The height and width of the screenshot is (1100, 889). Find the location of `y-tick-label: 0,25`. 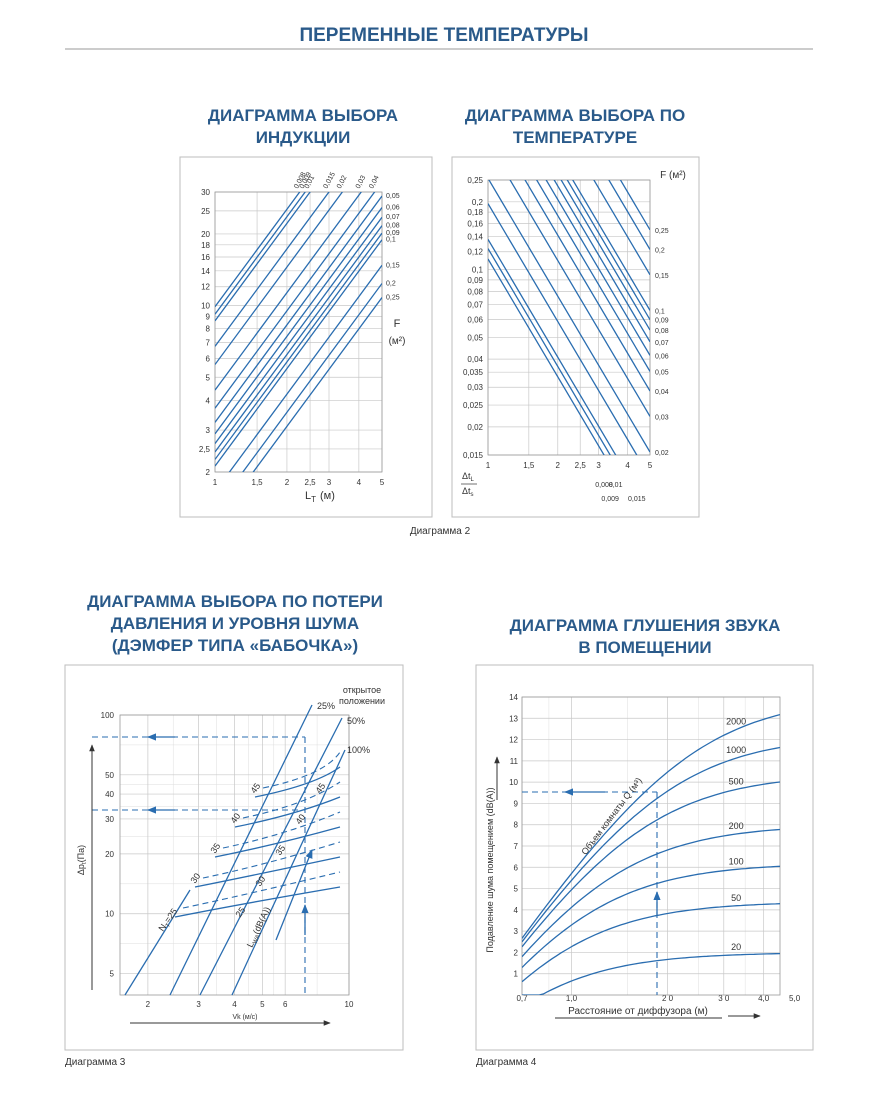

y-tick-label: 0,25 is located at coordinates (475, 180).